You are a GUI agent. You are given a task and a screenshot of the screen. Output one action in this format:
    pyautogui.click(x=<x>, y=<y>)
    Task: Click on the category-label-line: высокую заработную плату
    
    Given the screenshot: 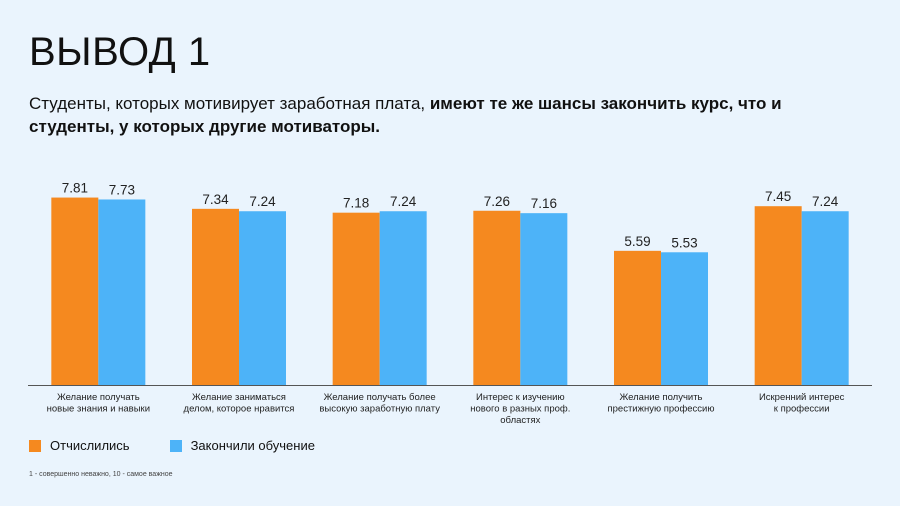 What is the action you would take?
    pyautogui.click(x=379, y=409)
    